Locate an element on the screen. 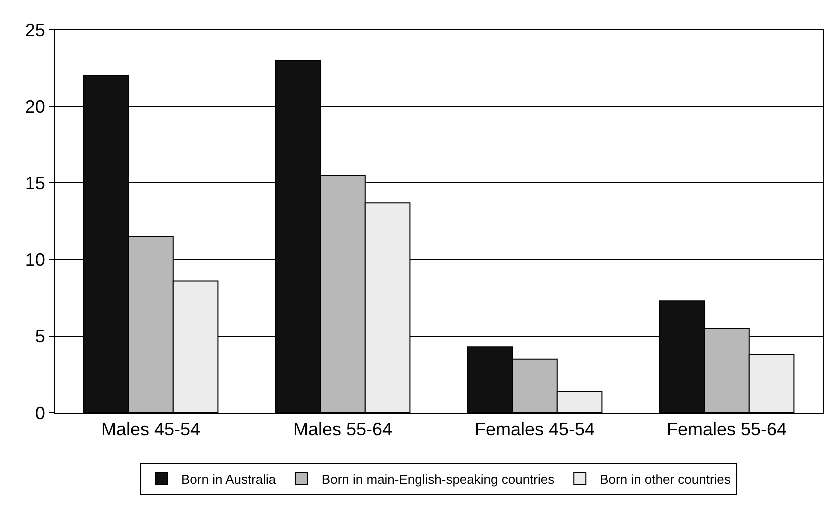 Image resolution: width=833 pixels, height=505 pixels. y-tick-label: 0 is located at coordinates (40, 413).